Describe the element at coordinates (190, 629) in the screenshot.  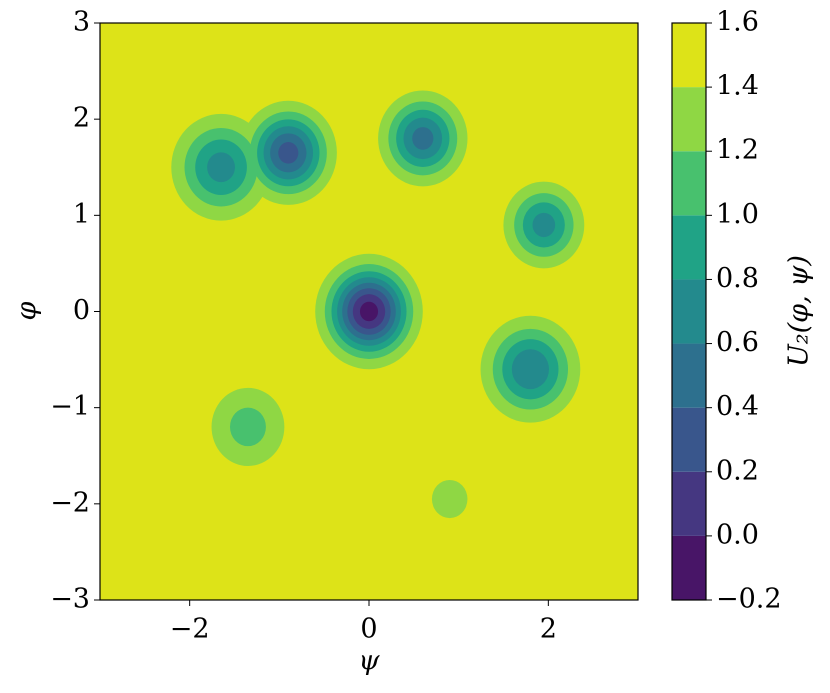
I see `x-tick-label: −2` at that location.